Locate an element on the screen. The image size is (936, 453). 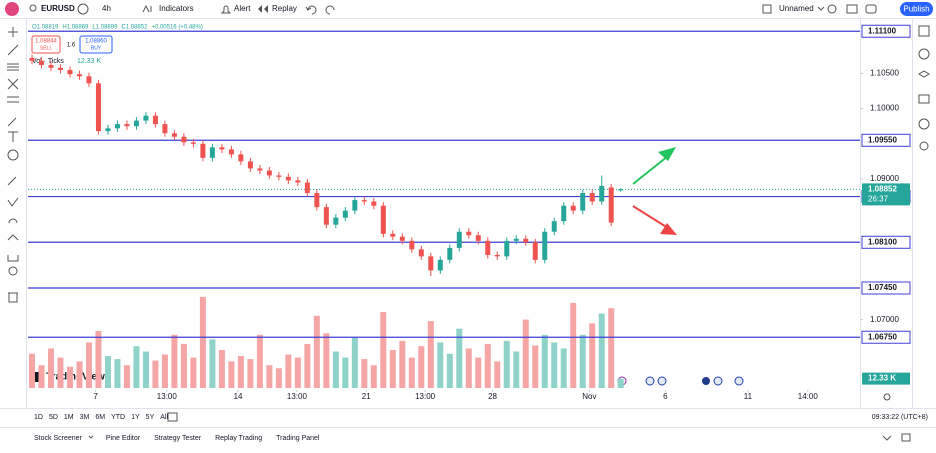
bottom-tab: Trading Panel is located at coordinates (298, 438).